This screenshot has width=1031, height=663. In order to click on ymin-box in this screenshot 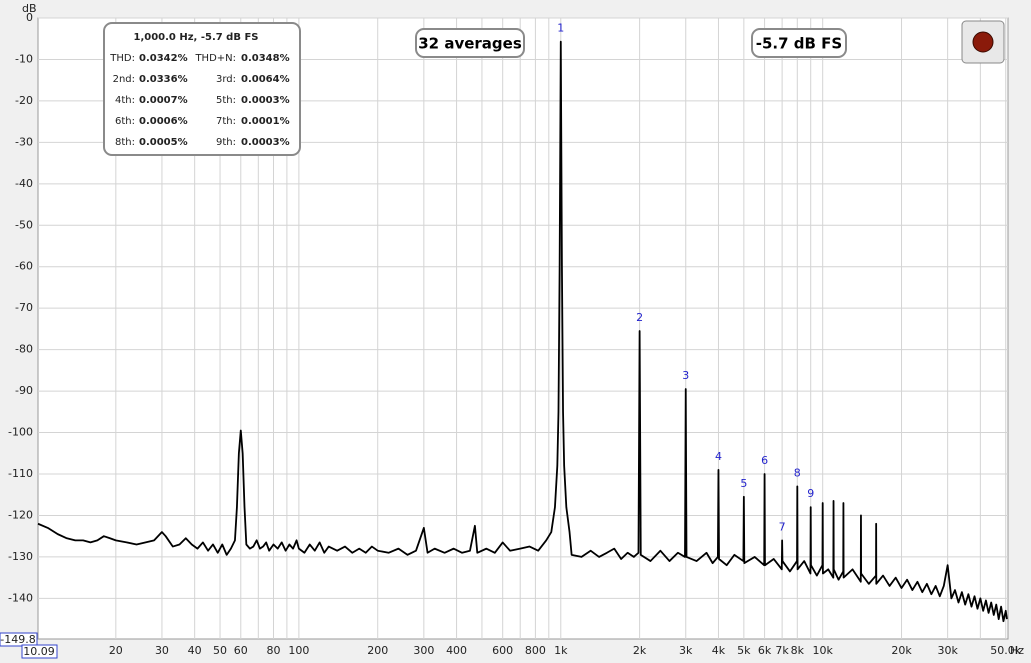, I will do `click(19, 639)`.